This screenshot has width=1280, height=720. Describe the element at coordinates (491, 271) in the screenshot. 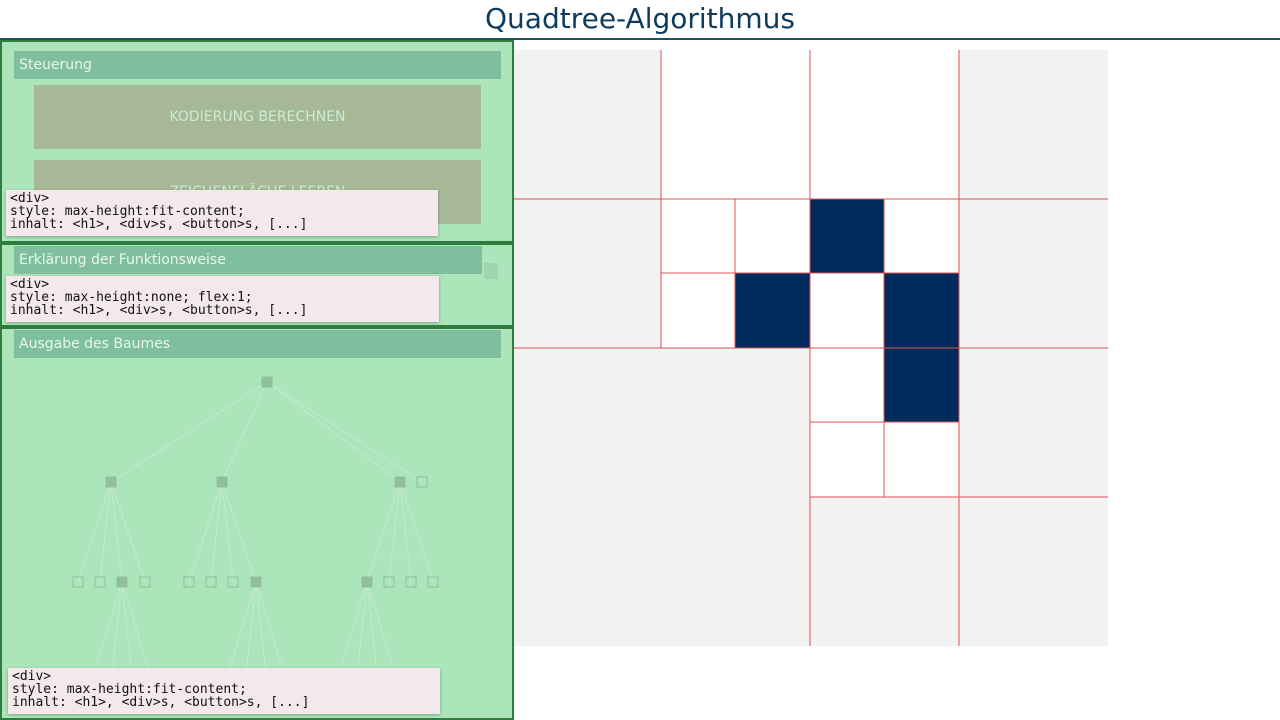

I see `scrollbar` at that location.